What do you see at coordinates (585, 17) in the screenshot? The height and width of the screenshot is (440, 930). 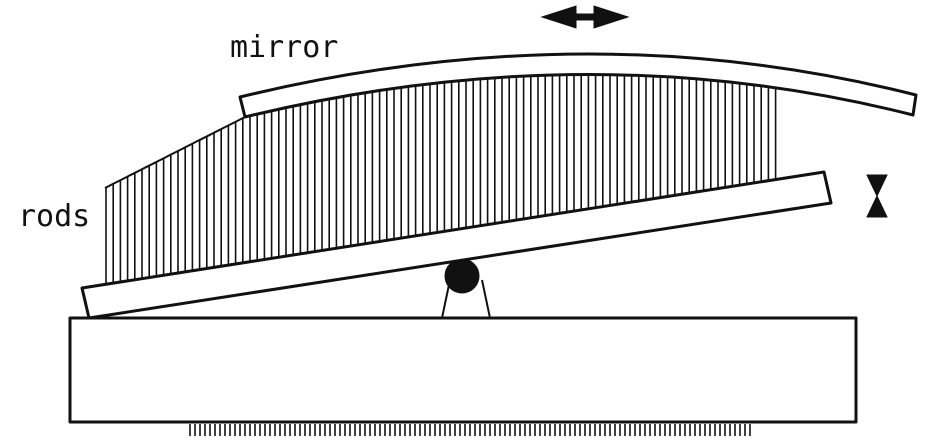 I see `double-headed-horizontal-arrow-icon` at bounding box center [585, 17].